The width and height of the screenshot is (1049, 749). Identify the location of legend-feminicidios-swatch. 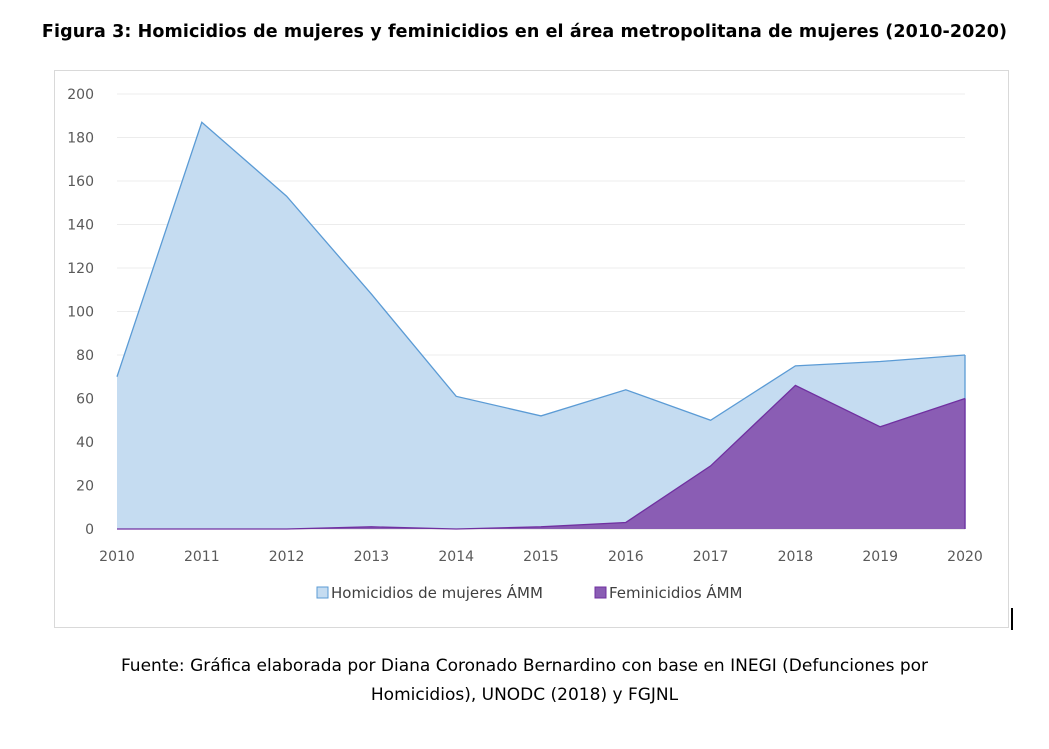
(600, 592).